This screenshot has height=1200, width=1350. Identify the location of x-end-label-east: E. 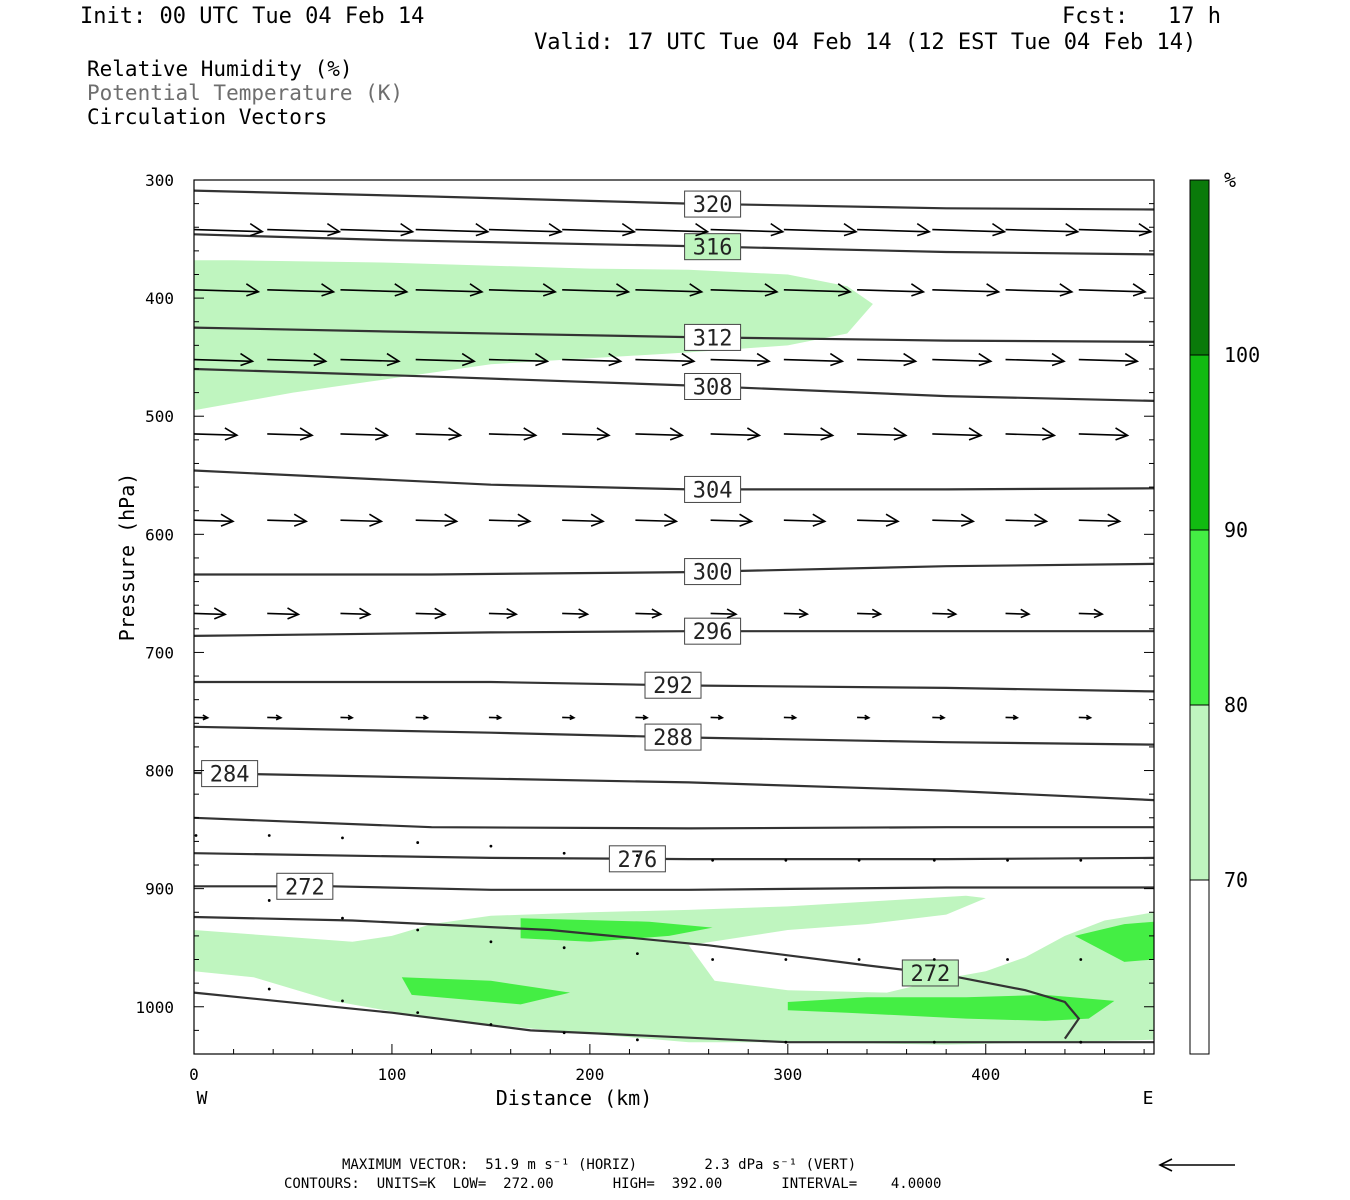
(1148, 1098).